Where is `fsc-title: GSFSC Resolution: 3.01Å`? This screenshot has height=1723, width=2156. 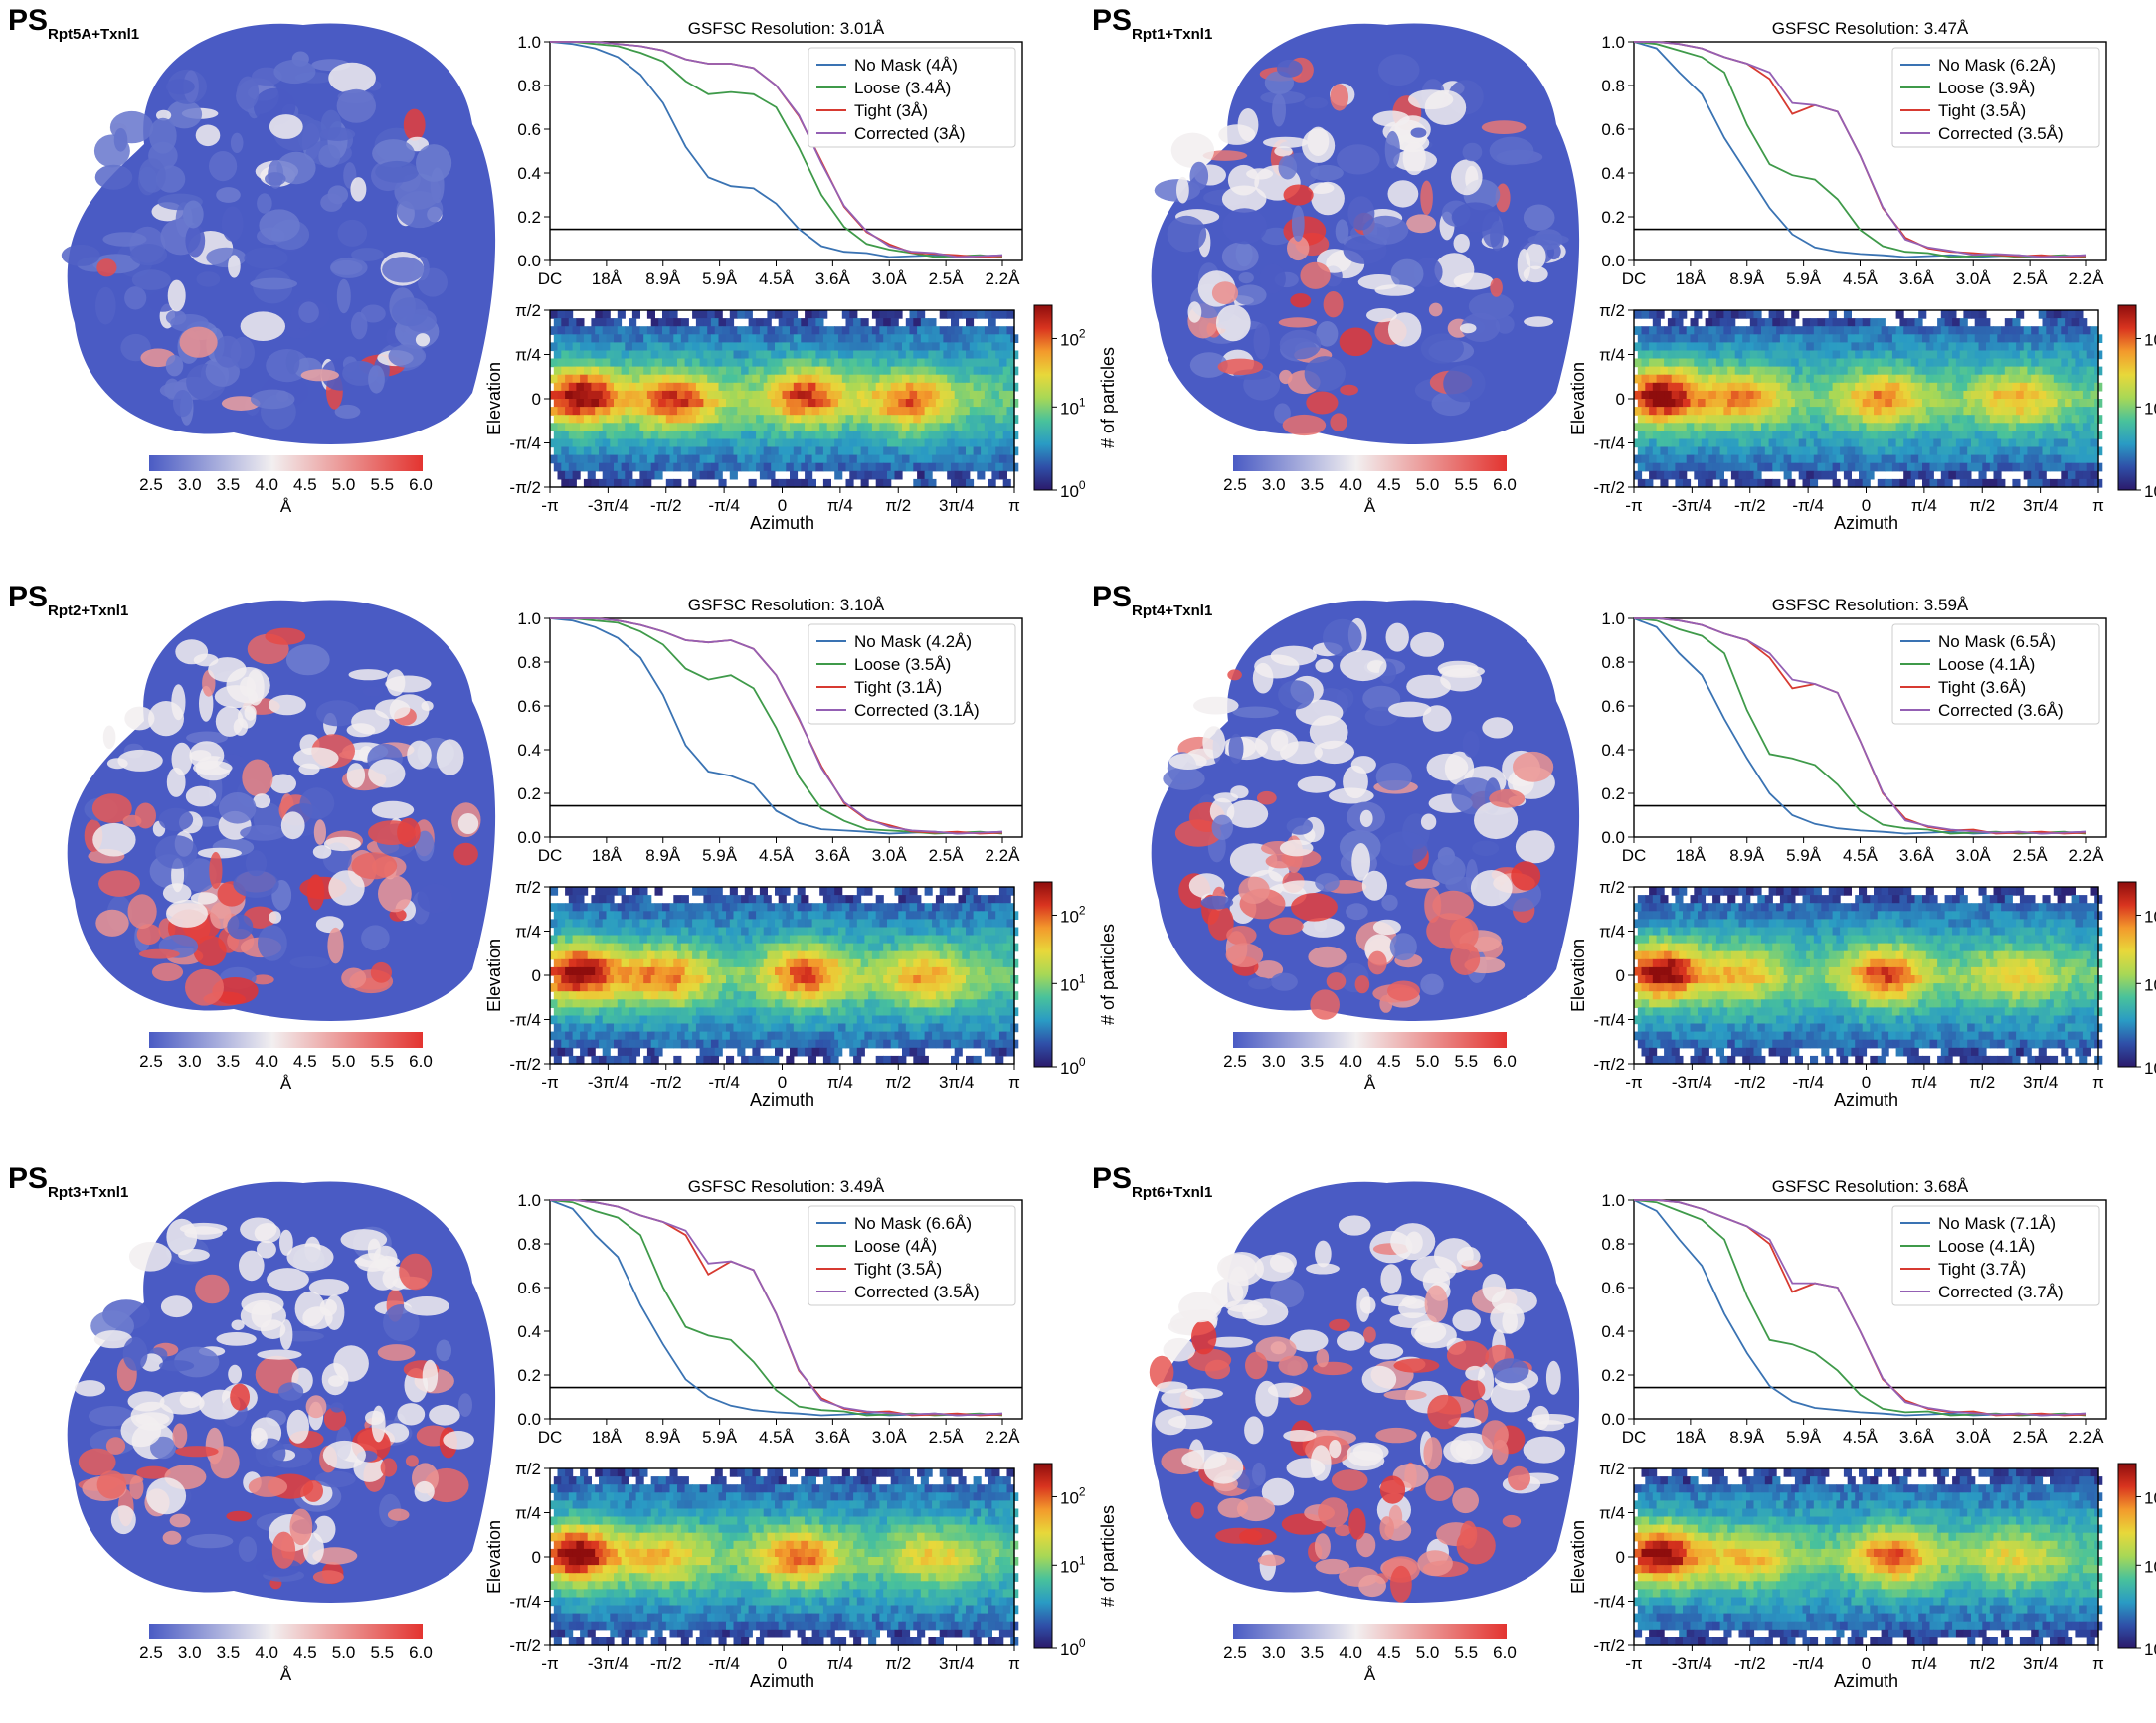
fsc-title: GSFSC Resolution: 3.01Å is located at coordinates (786, 28).